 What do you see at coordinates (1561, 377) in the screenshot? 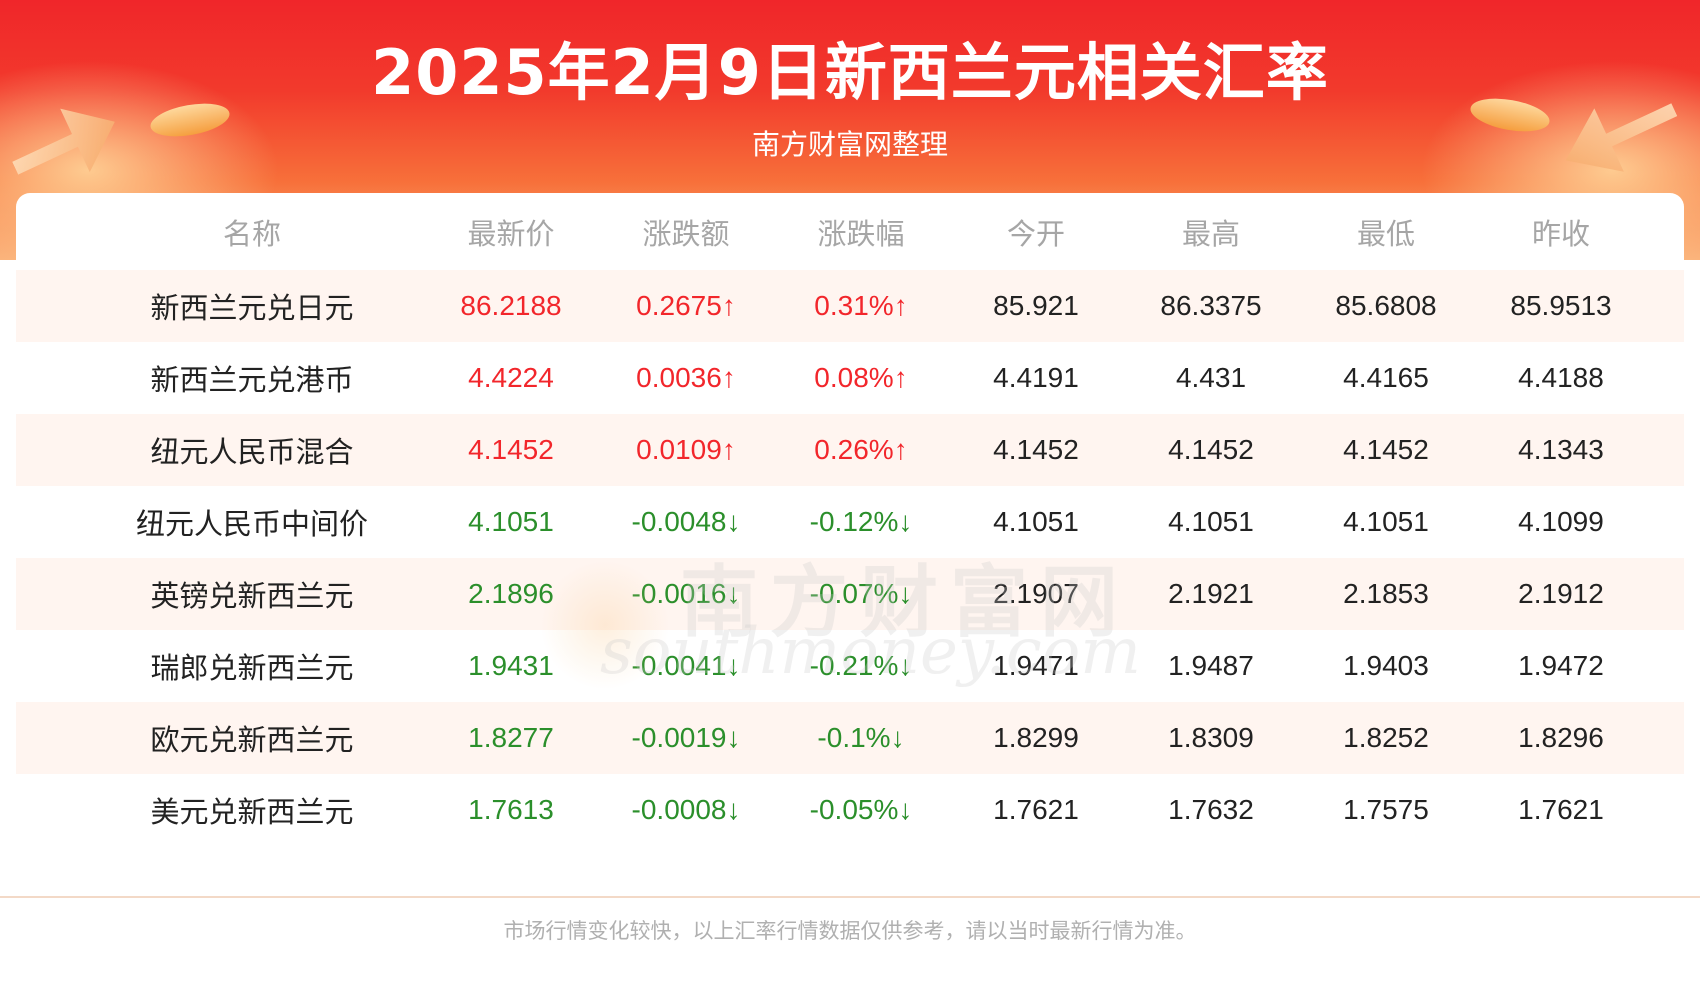
I see `cell-prev-close: 4.4188` at bounding box center [1561, 377].